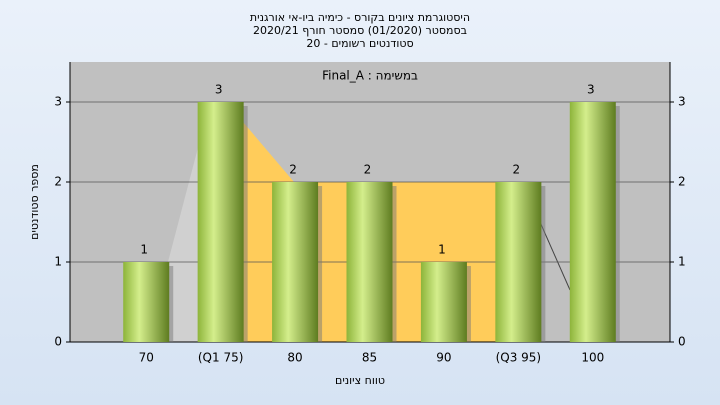 This screenshot has height=405, width=720. What do you see at coordinates (682, 342) in the screenshot?
I see `y2-tick-label: 0` at bounding box center [682, 342].